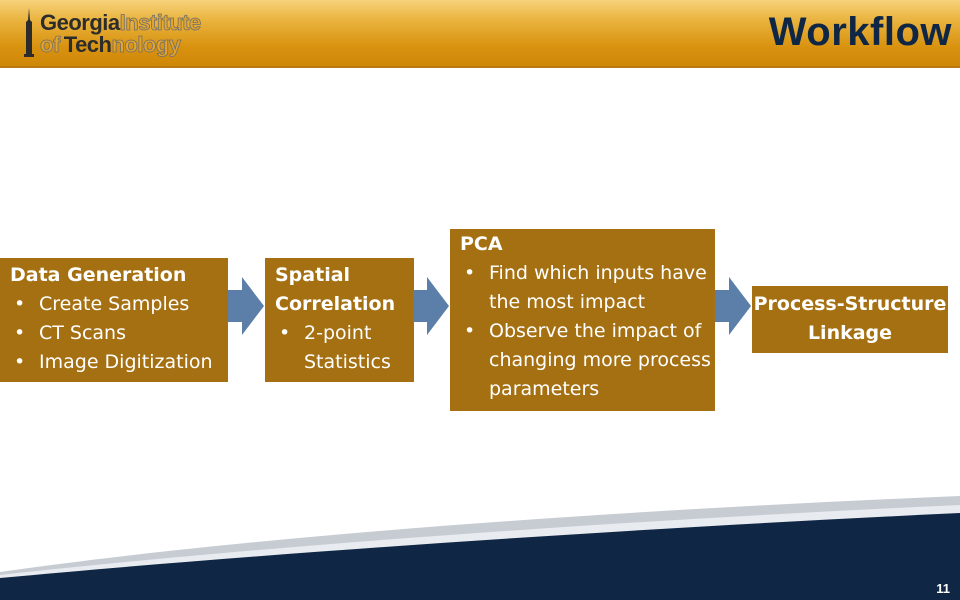 This screenshot has height=600, width=960. I want to click on bullet-item: Find which inputs have the most impact, so click(587, 288).